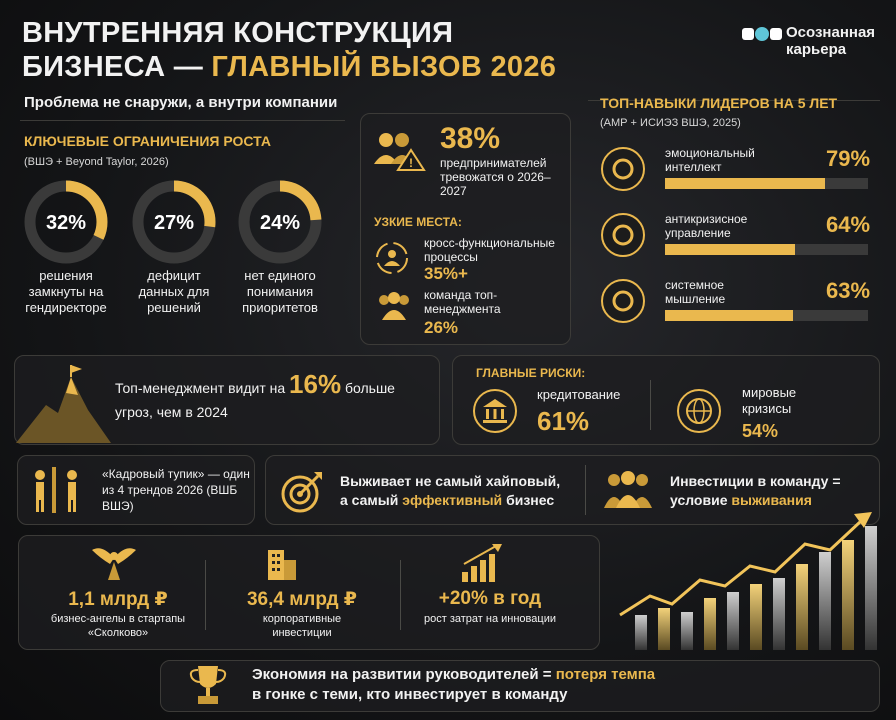  What do you see at coordinates (762, 34) in the screenshot?
I see `logo-icon` at bounding box center [762, 34].